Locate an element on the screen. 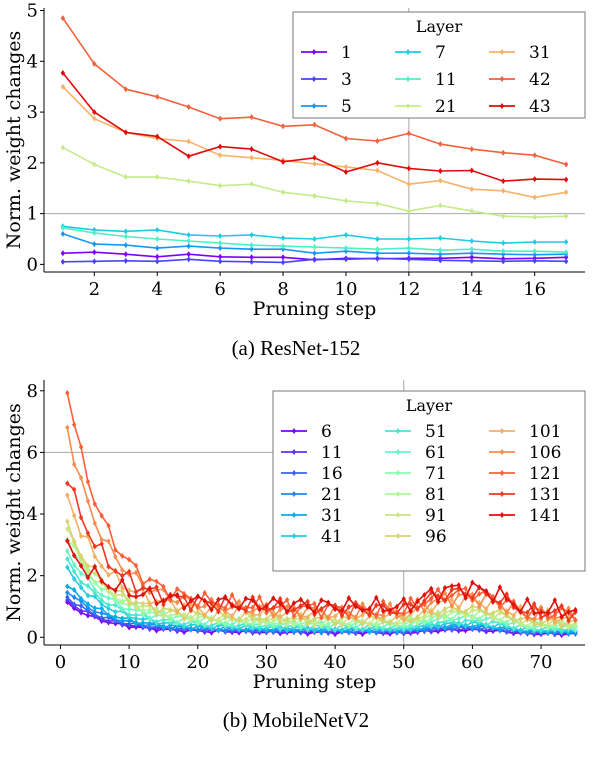 The image size is (592, 760). legend-label-21: 21 is located at coordinates (332, 495).